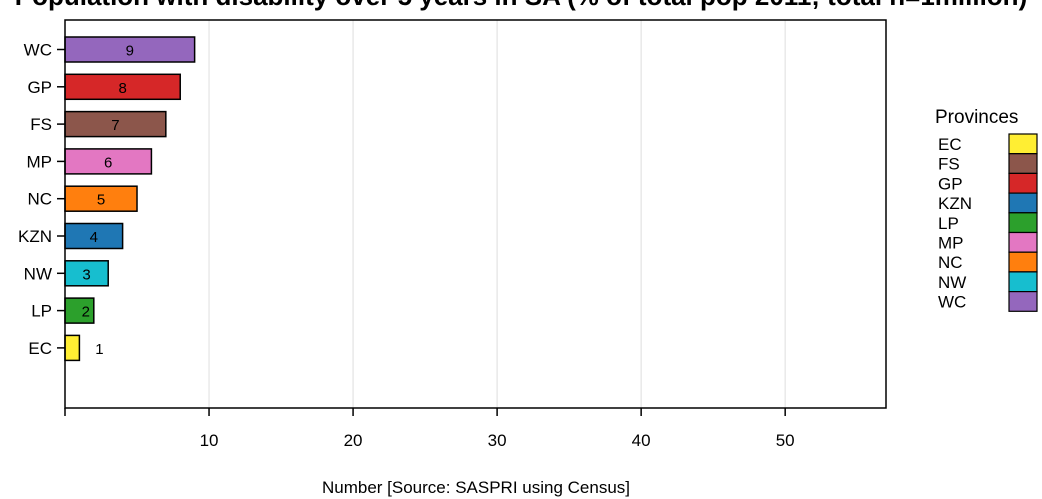  I want to click on data-label: 2, so click(86, 312).